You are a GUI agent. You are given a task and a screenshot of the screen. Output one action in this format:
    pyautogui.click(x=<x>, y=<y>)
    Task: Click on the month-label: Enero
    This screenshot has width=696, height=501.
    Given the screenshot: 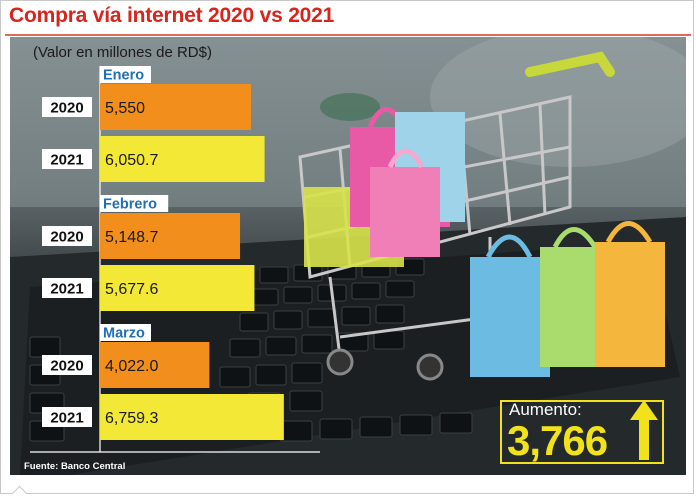 What is the action you would take?
    pyautogui.click(x=123, y=76)
    